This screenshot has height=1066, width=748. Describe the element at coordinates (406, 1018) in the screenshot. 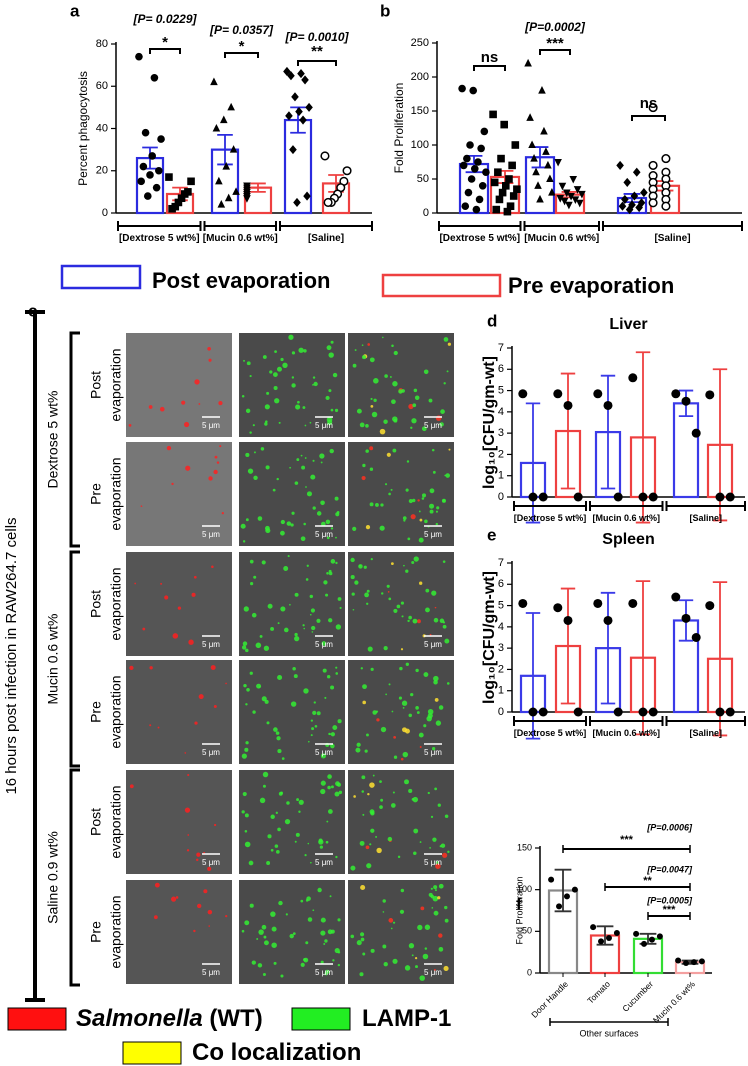

I see `legend-label: LAMP-1` at that location.